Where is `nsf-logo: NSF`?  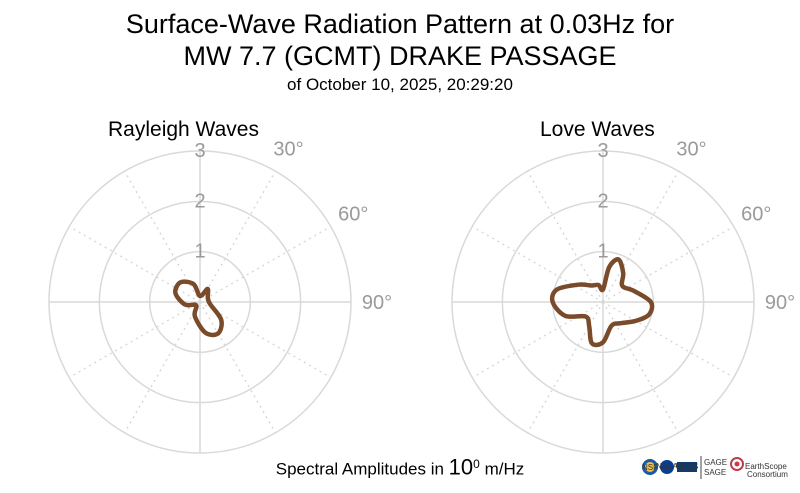 nsf-logo: NSF is located at coordinates (650, 467).